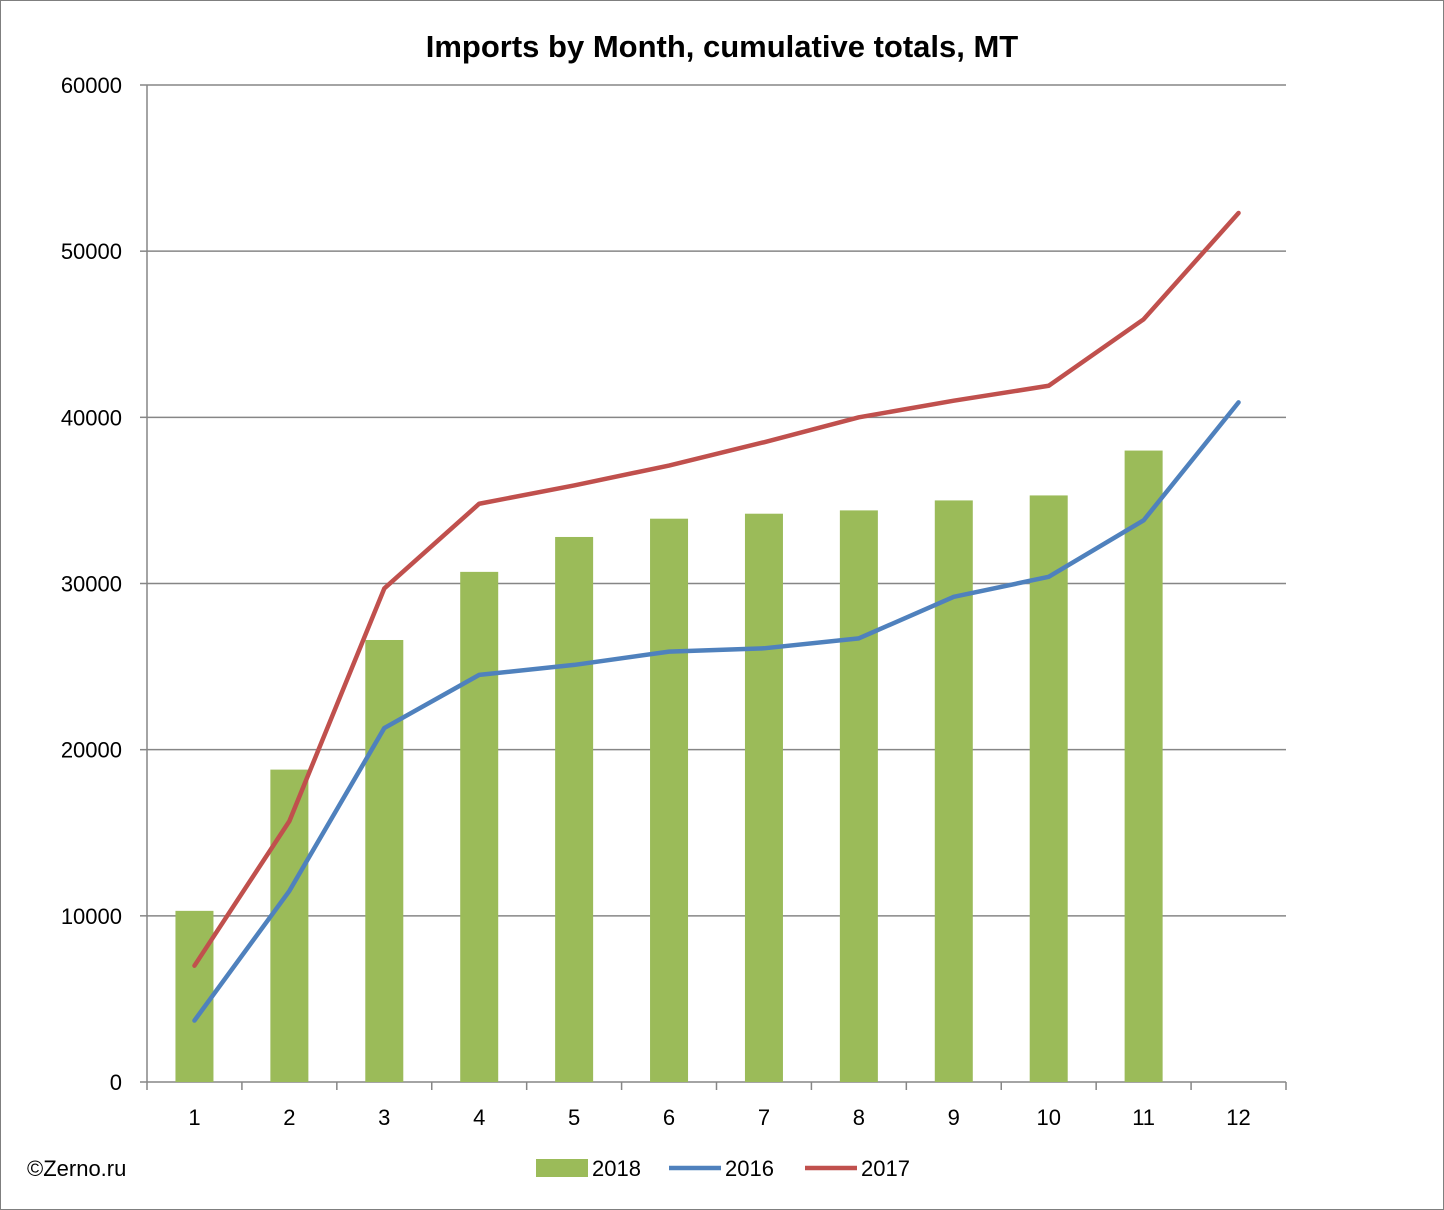 The width and height of the screenshot is (1444, 1210). Describe the element at coordinates (76, 1168) in the screenshot. I see `credit-text: ©Zerno.ru` at that location.